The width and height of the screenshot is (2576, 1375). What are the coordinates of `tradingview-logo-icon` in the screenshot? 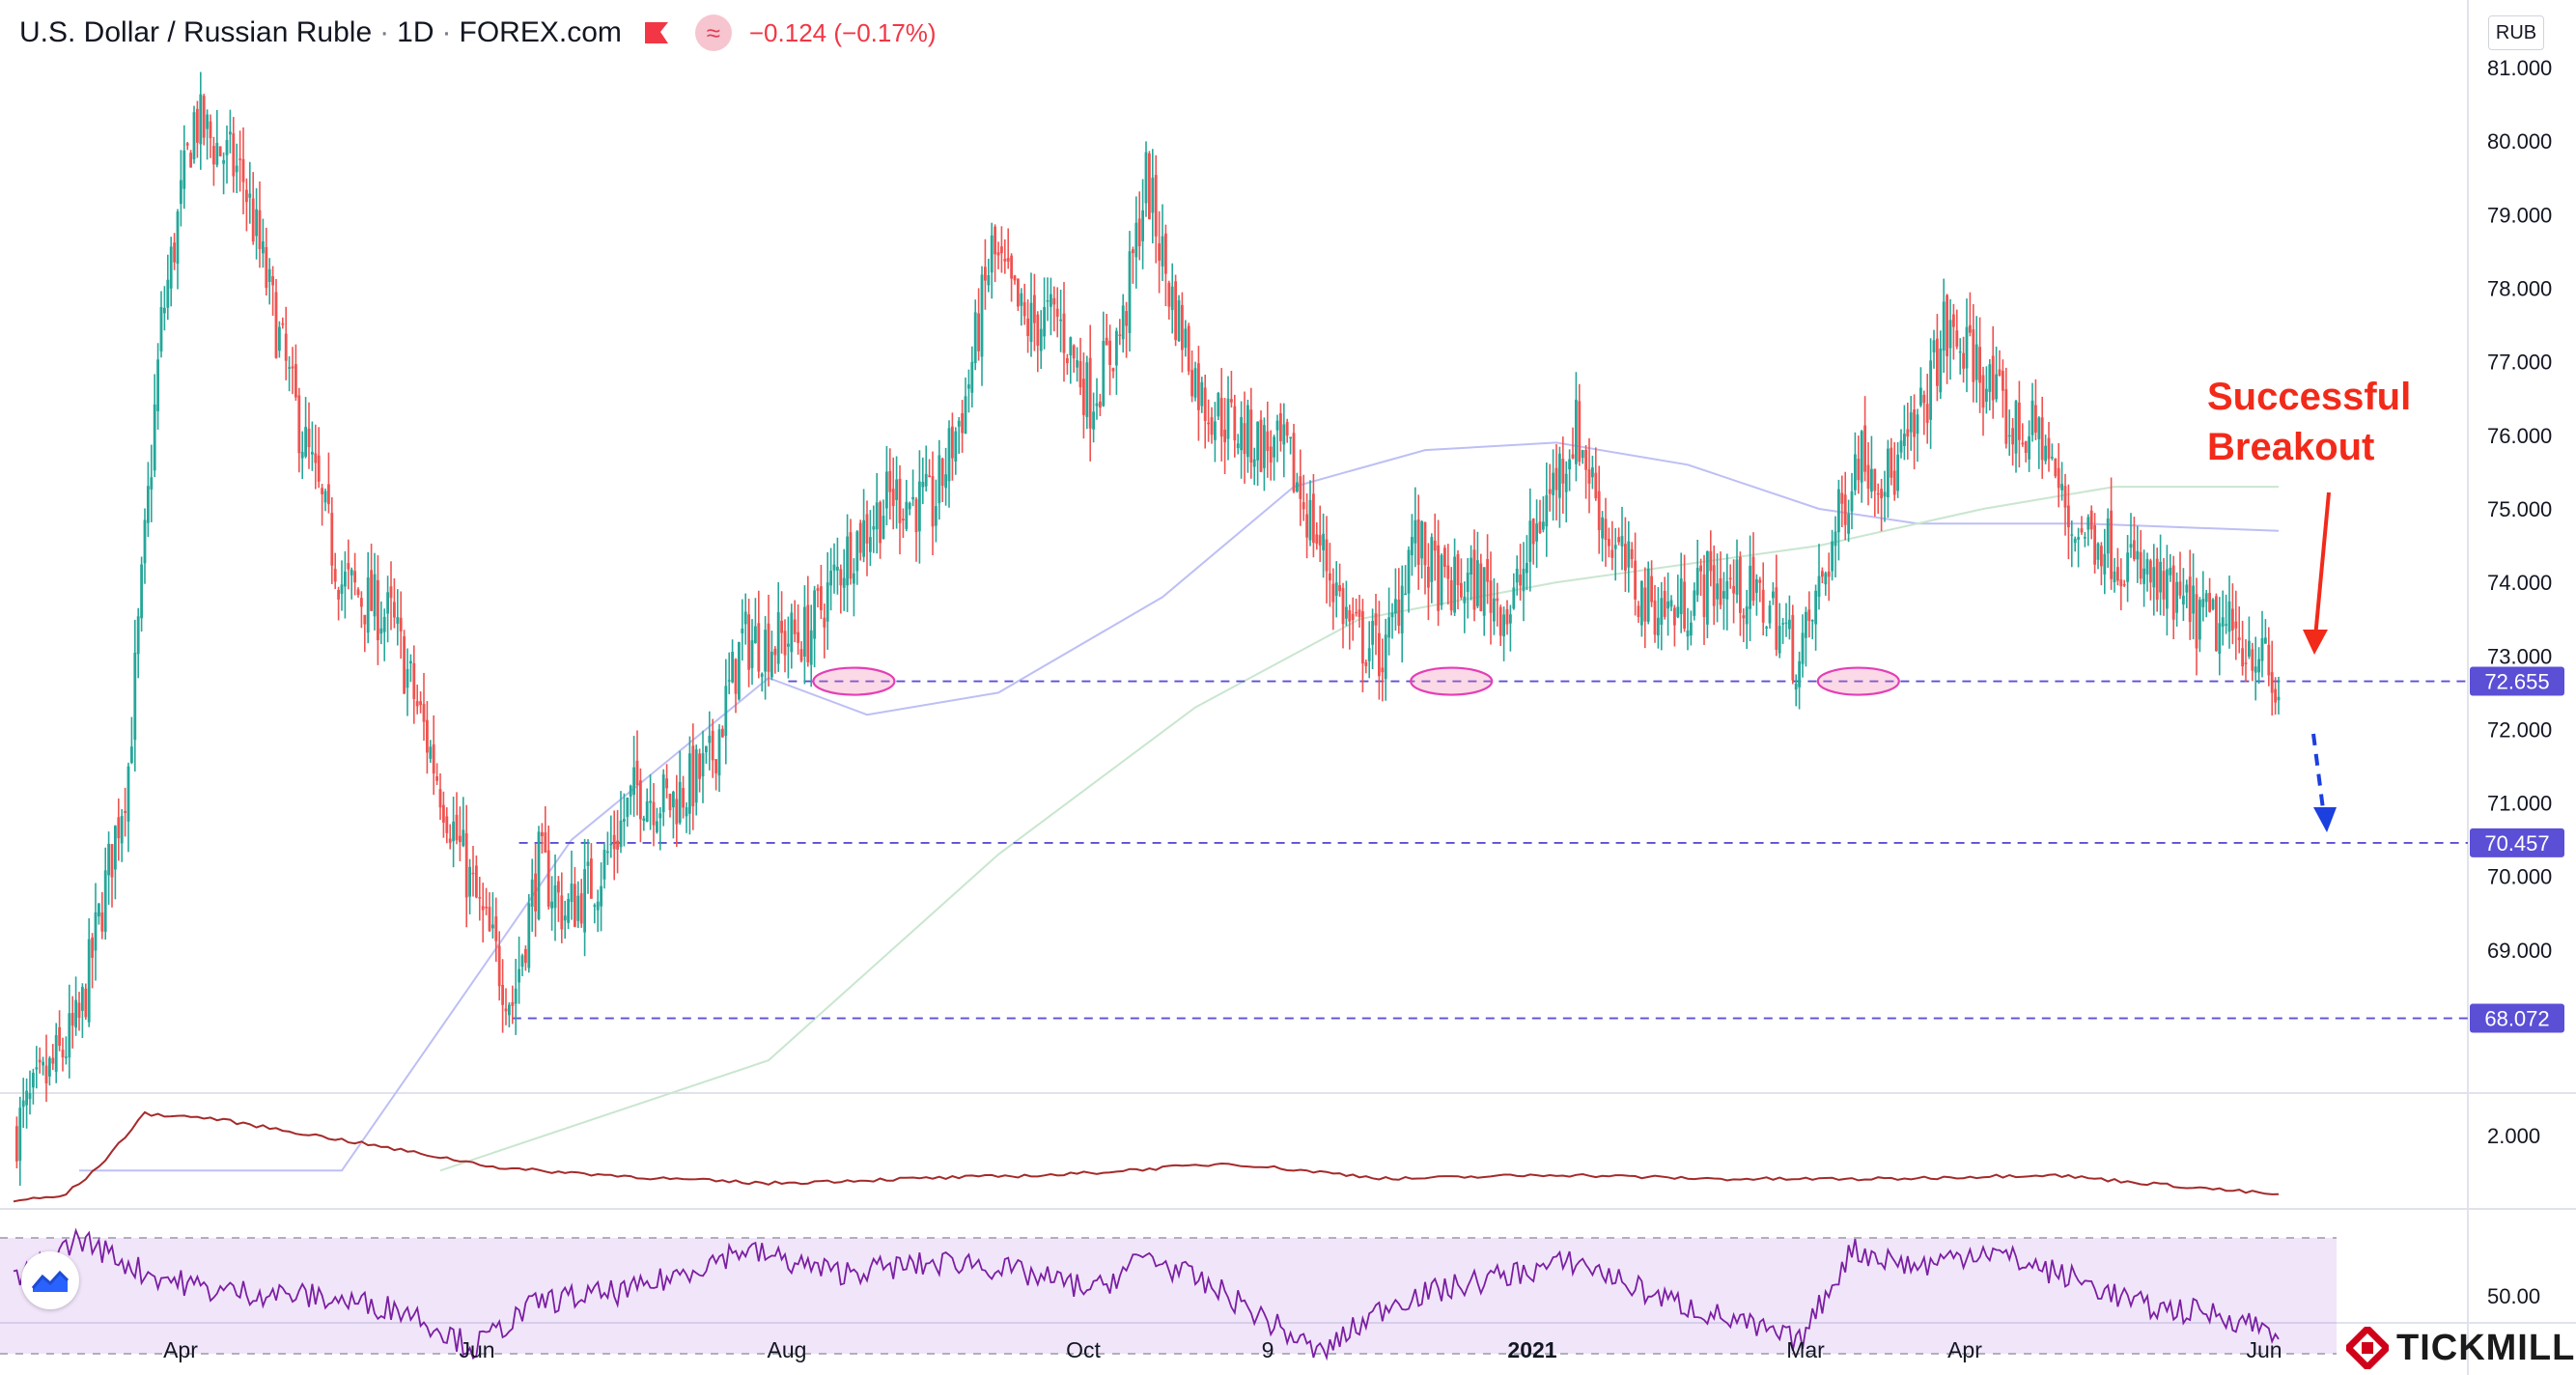 It's located at (50, 1280).